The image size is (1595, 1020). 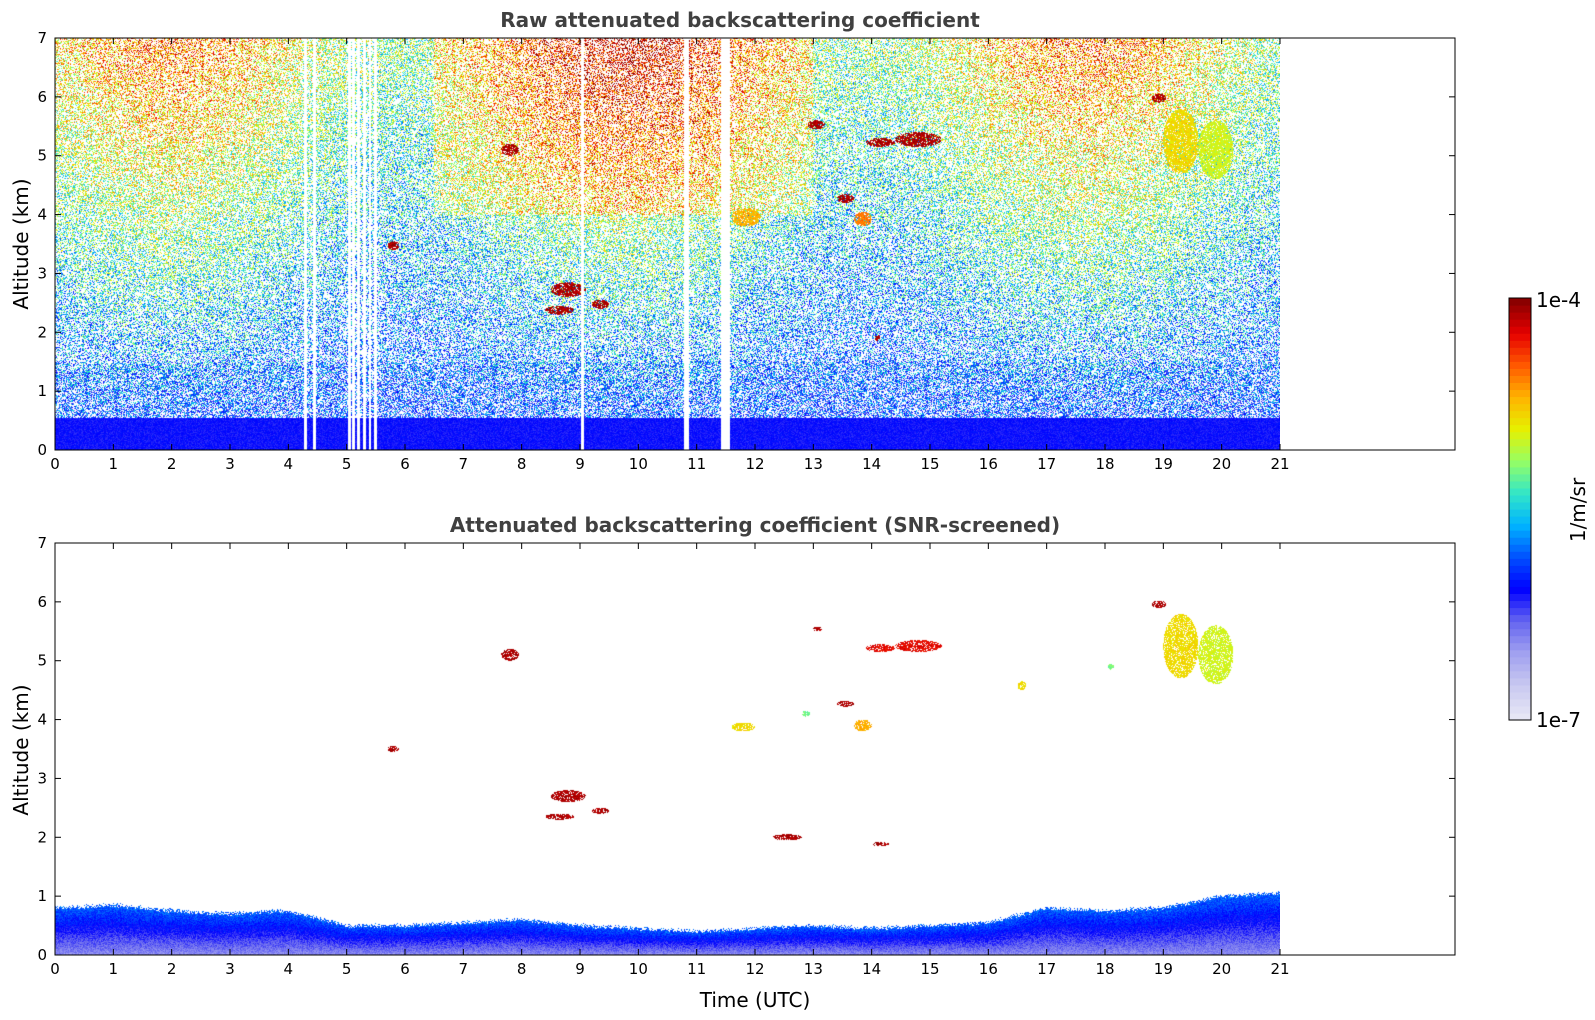 What do you see at coordinates (1046, 464) in the screenshot?
I see `x-tick-label: 17` at bounding box center [1046, 464].